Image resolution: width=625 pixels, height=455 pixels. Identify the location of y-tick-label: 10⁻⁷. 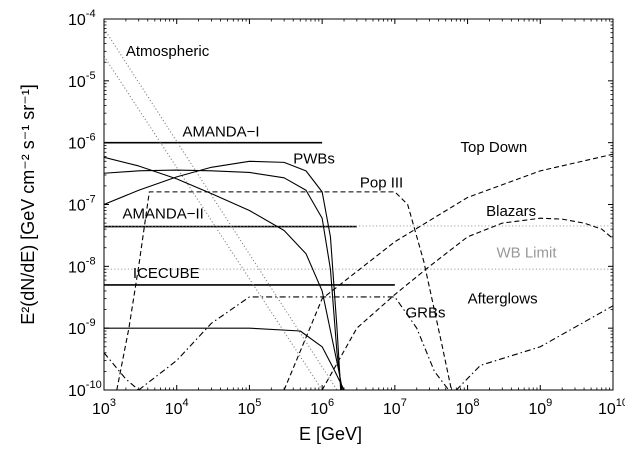
(82, 204).